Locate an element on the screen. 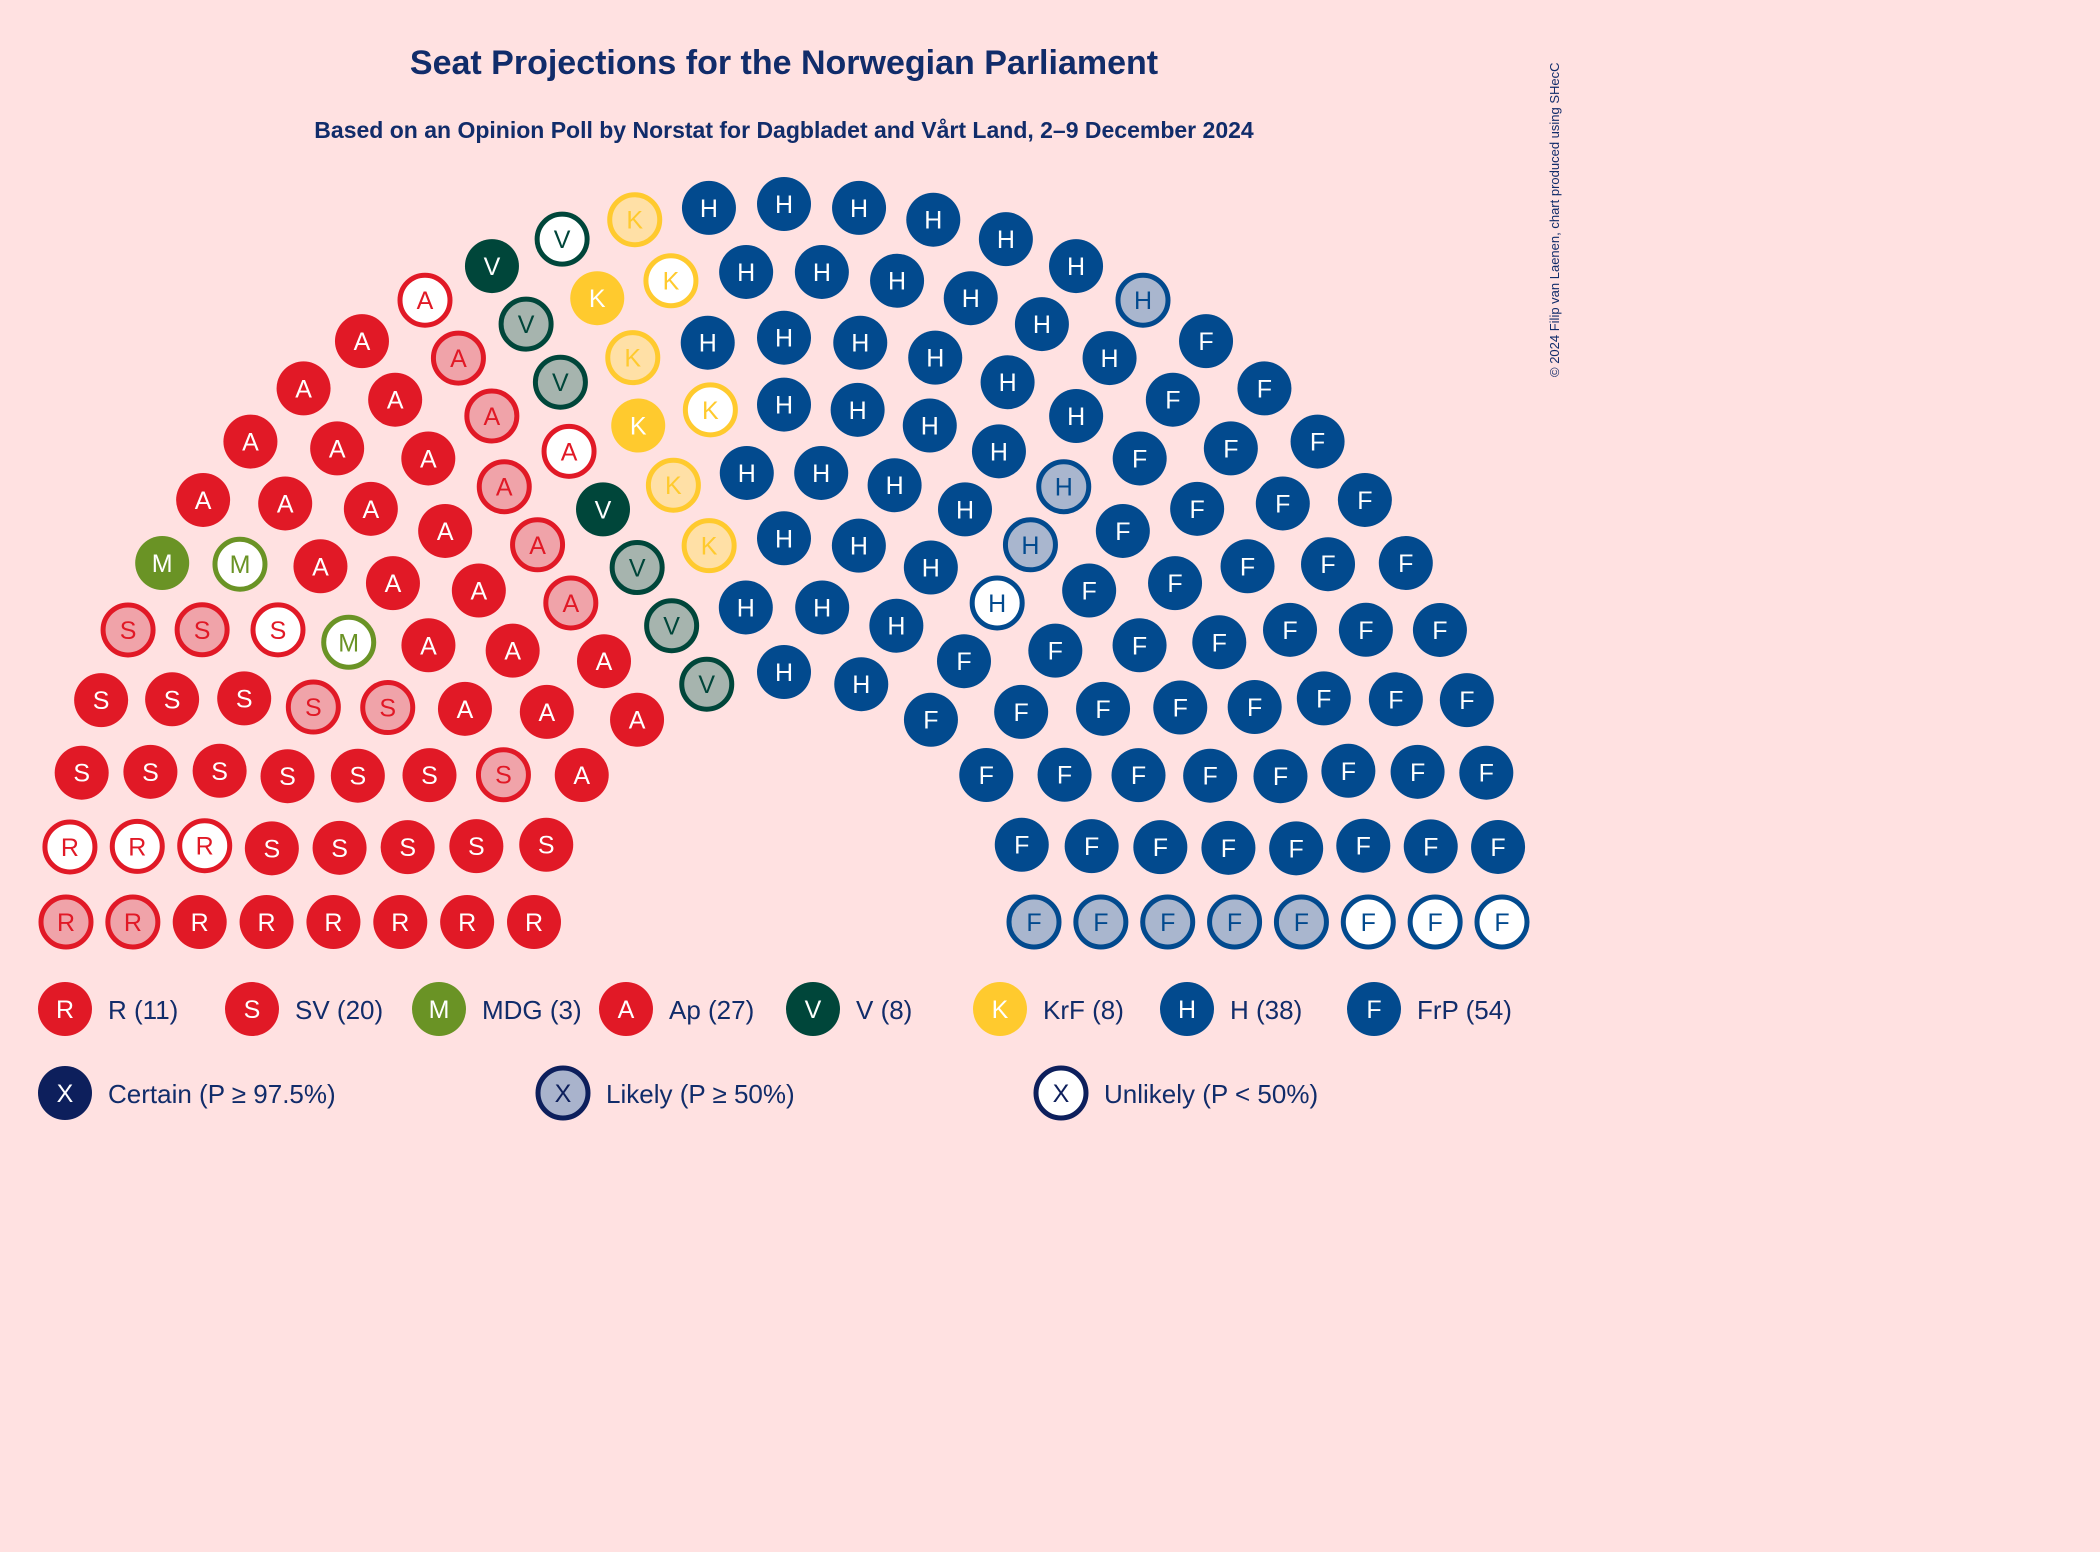  seat-f-20: F is located at coordinates (1103, 708).